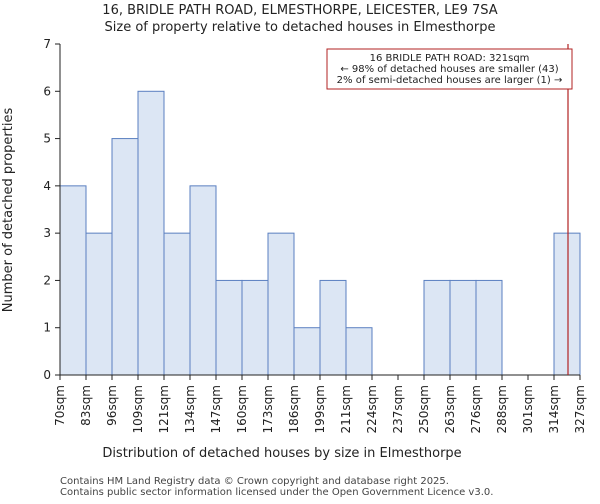 Image resolution: width=600 pixels, height=504 pixels. Describe the element at coordinates (450, 409) in the screenshot. I see `x-tick-label-263sqm: 263sqm` at that location.